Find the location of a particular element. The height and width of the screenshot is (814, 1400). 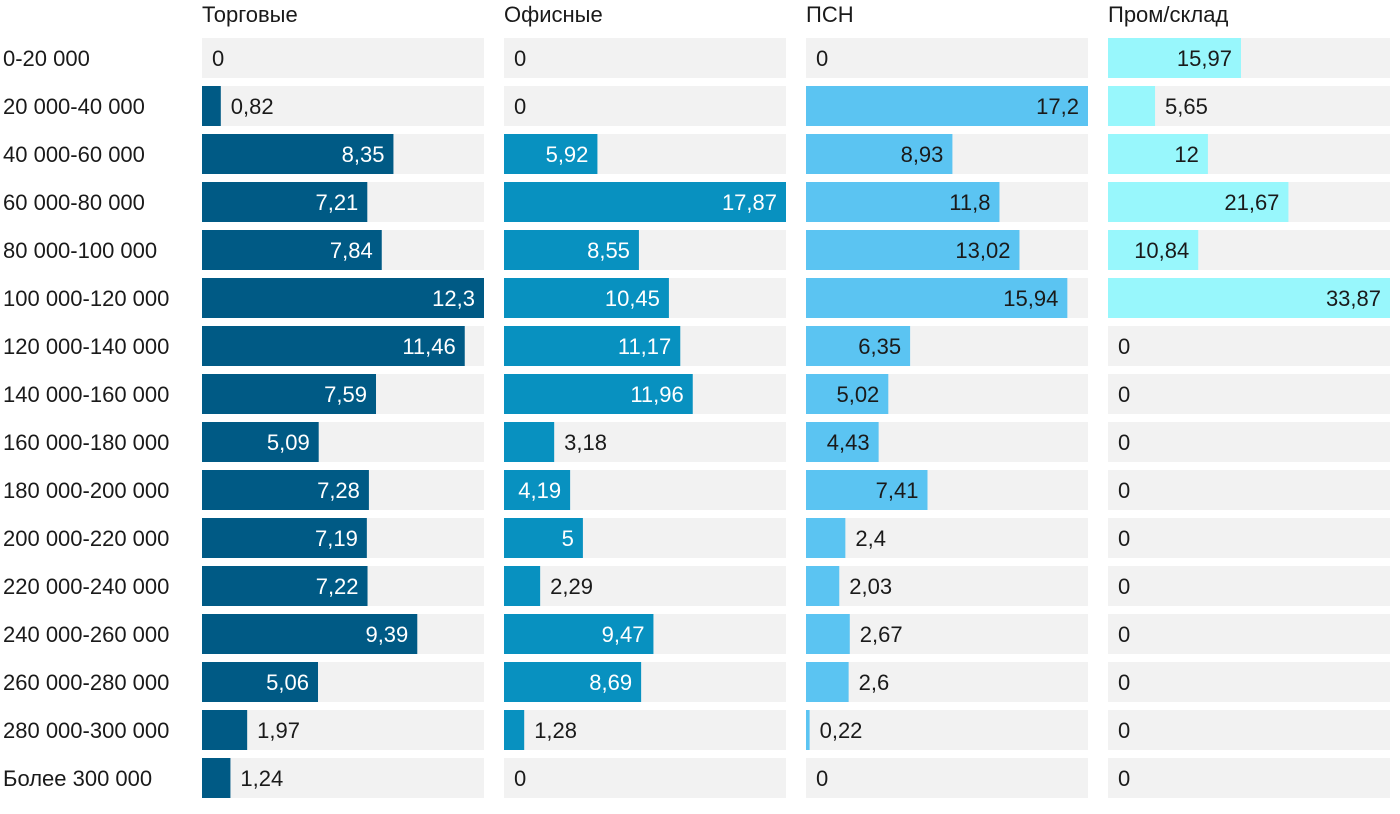

data-label: 11,46 is located at coordinates (428, 346).